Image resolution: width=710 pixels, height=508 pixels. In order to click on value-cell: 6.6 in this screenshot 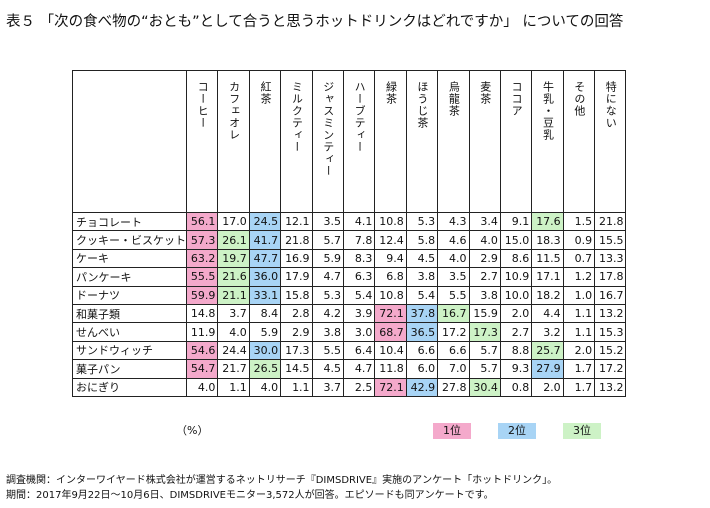, I will do `click(422, 350)`.